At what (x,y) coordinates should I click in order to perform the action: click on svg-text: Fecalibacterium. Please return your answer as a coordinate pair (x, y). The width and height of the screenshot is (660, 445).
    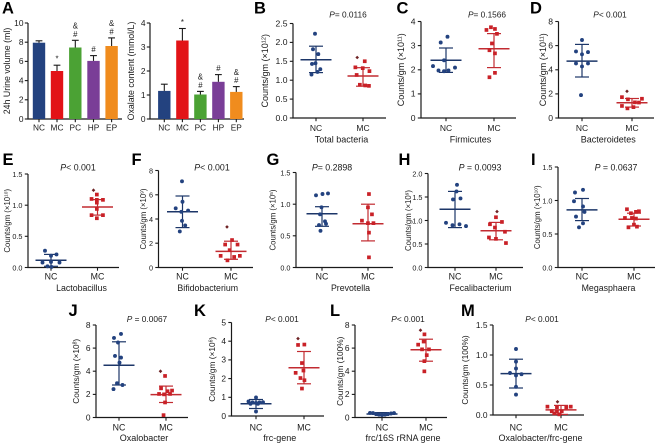
    Looking at the image, I should click on (480, 288).